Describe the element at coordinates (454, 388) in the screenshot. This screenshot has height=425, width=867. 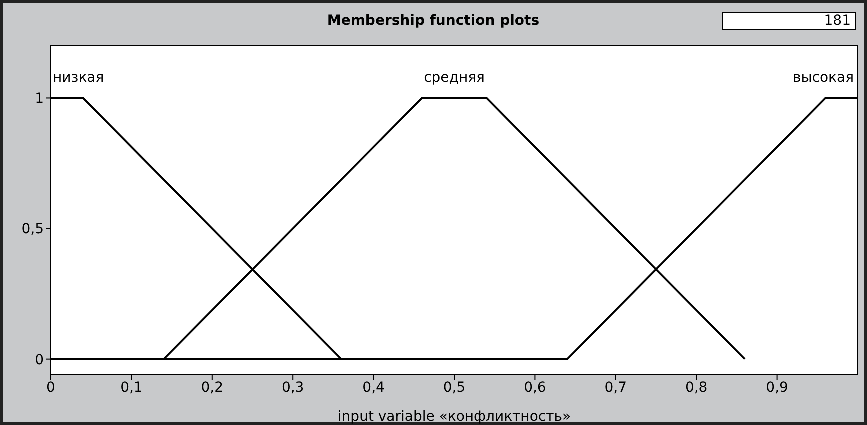
I see `x-tick-label: 0,5` at that location.